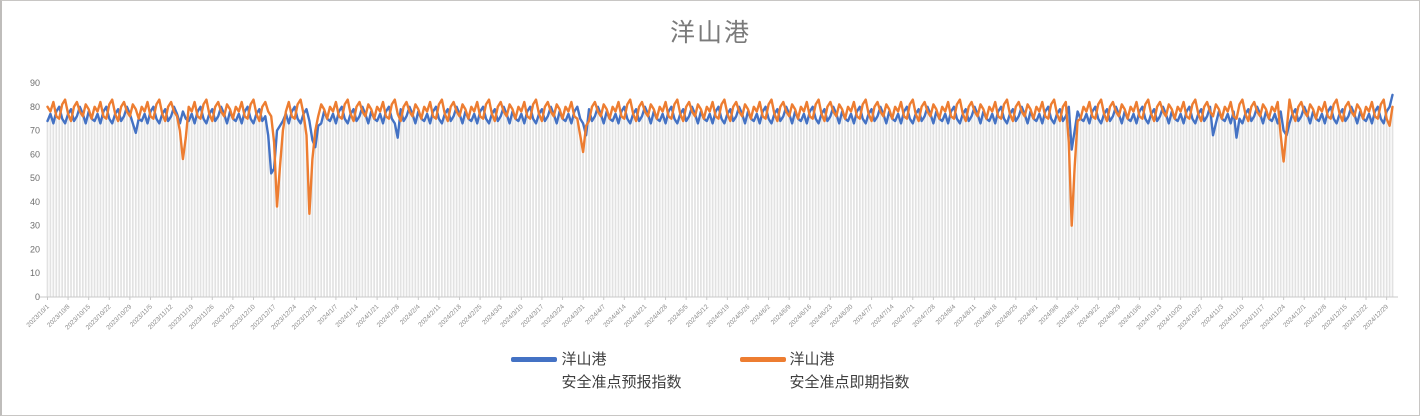 Image resolution: width=1420 pixels, height=416 pixels. Describe the element at coordinates (657, 316) in the screenshot. I see `x-axis-label: 2024/4/28` at that location.